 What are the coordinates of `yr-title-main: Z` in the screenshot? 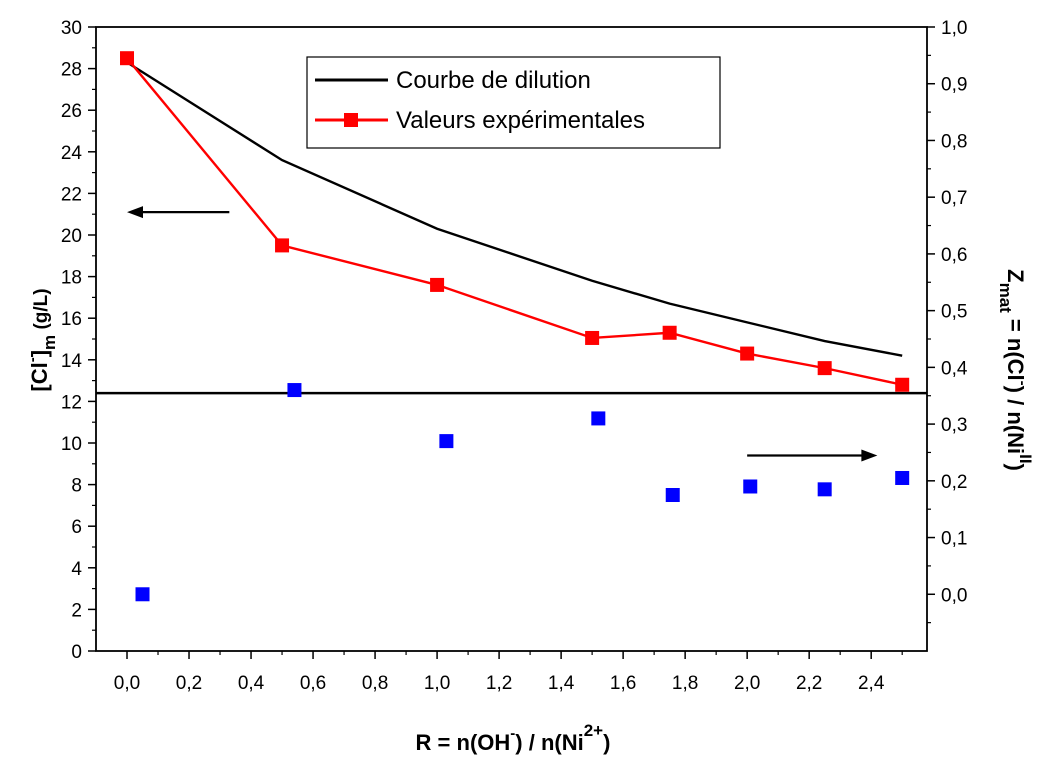 It's located at (1015, 275).